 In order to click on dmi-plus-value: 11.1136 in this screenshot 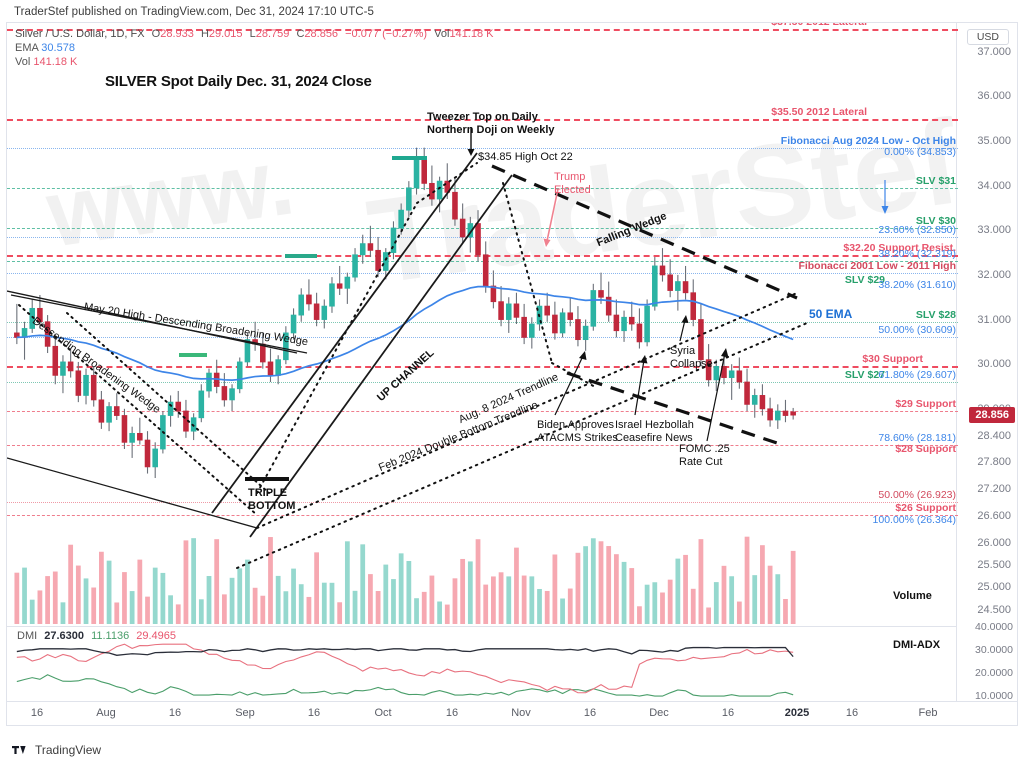, I will do `click(110, 636)`.